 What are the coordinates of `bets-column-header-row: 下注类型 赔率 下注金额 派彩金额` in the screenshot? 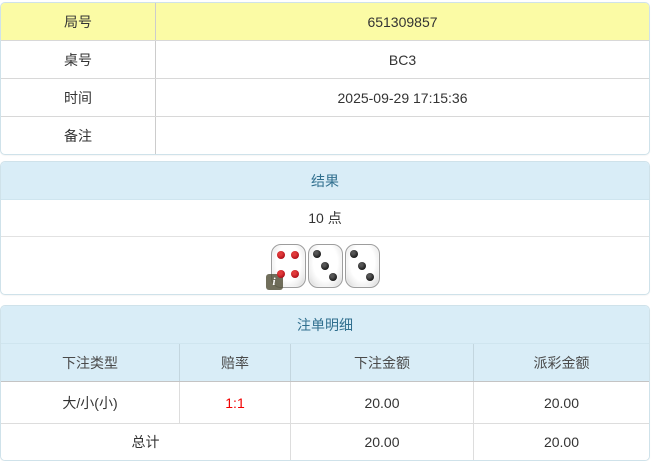 It's located at (325, 363).